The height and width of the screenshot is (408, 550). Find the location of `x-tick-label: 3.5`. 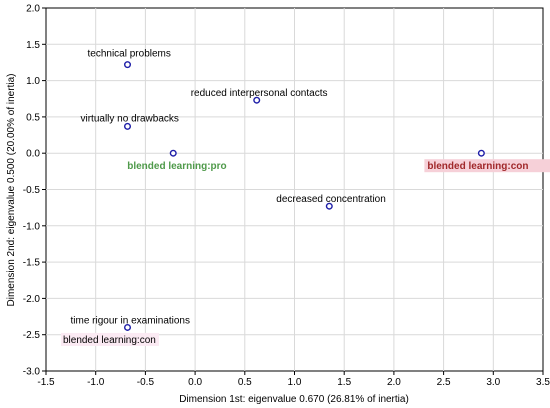

x-tick-label: 3.5 is located at coordinates (543, 382).